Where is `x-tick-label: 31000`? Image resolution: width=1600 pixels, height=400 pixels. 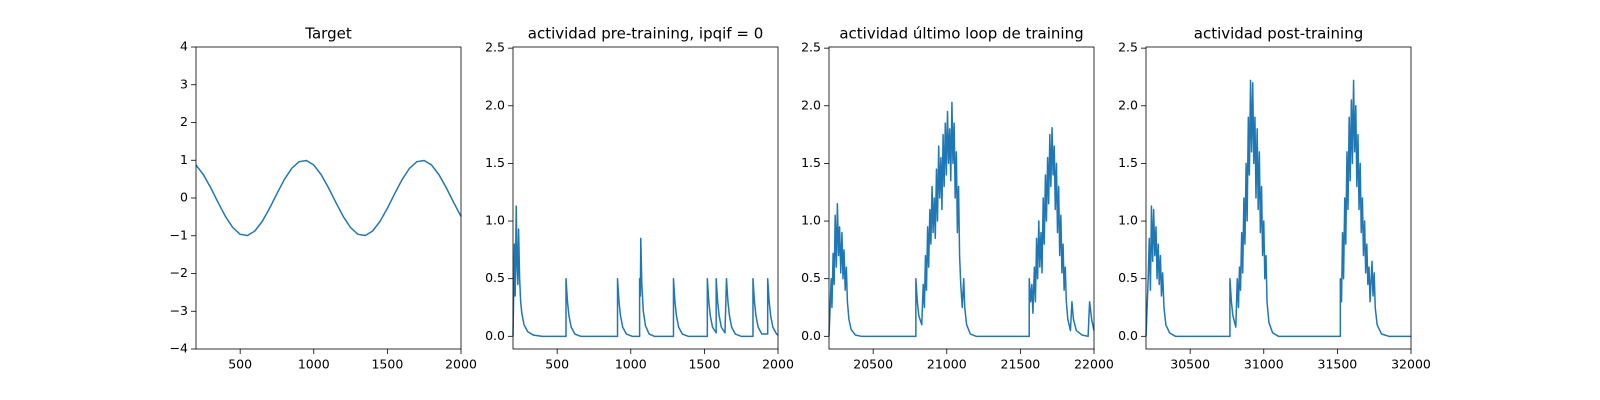 x-tick-label: 31000 is located at coordinates (1264, 364).